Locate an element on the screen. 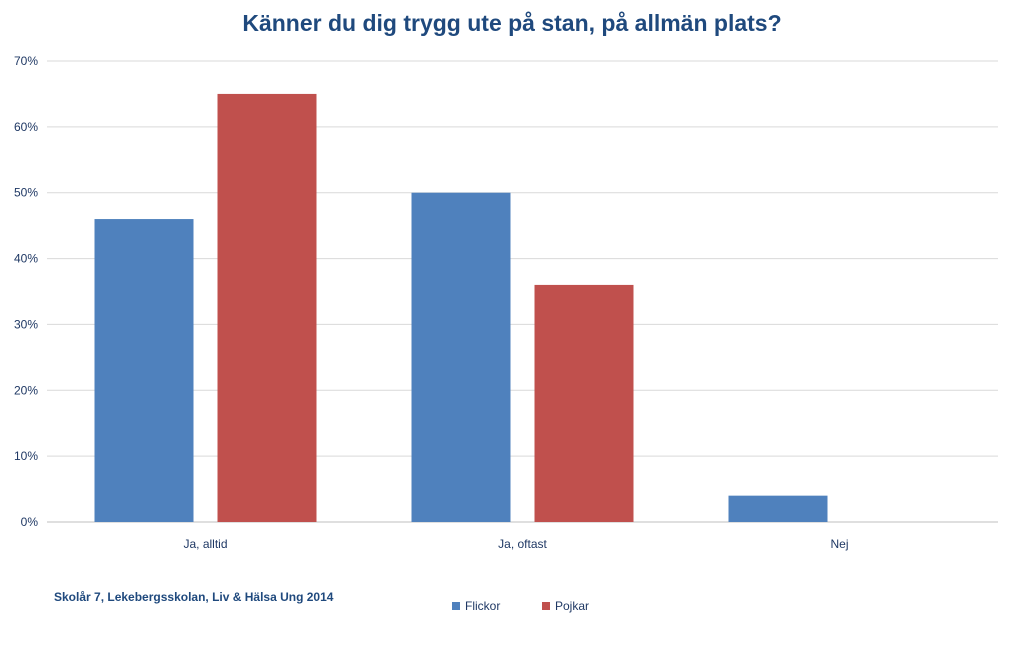 This screenshot has height=649, width=1024. legend-item-flickor: Flickor is located at coordinates (476, 606).